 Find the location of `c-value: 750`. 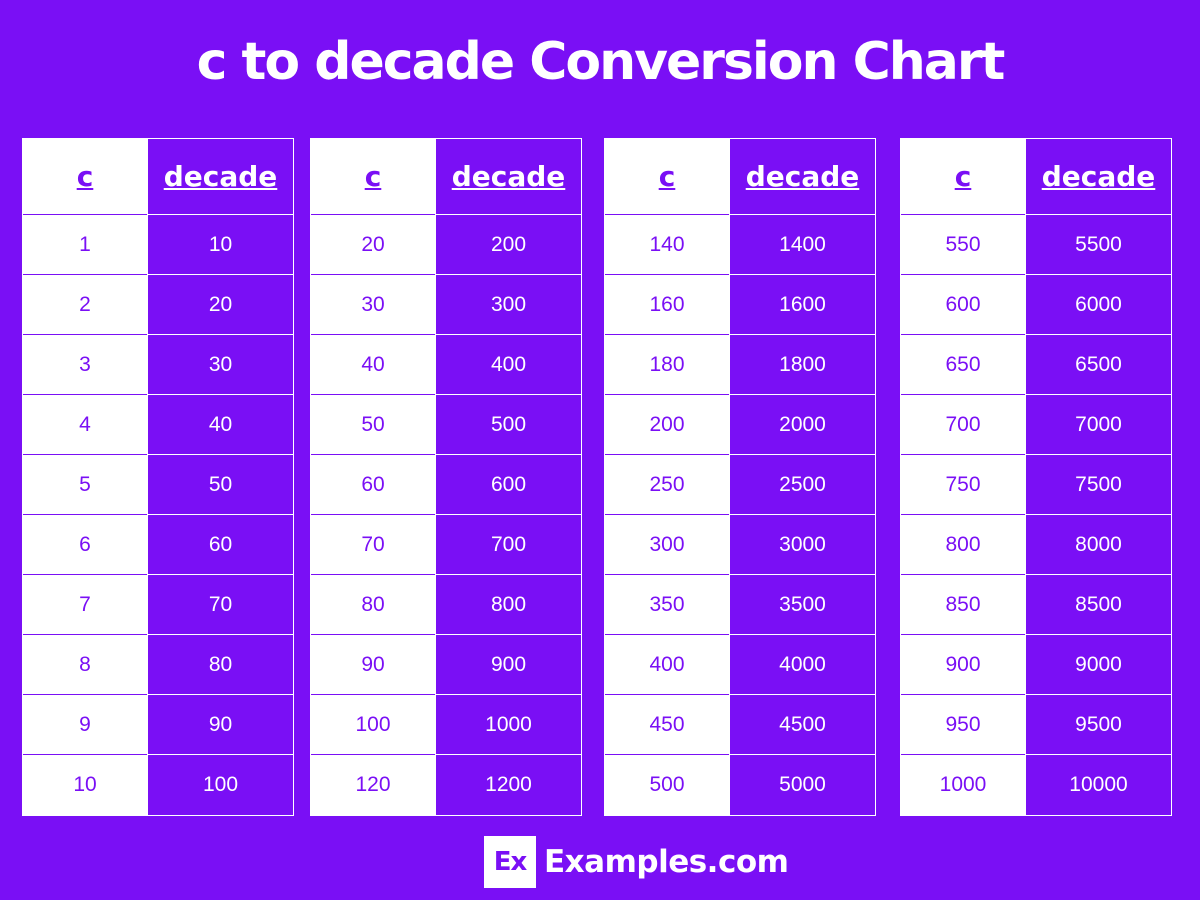

c-value: 750 is located at coordinates (963, 485).